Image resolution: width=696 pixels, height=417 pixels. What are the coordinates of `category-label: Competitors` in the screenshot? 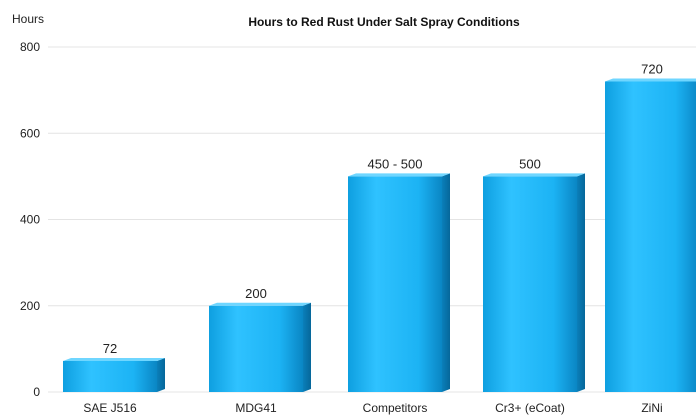 It's located at (395, 408).